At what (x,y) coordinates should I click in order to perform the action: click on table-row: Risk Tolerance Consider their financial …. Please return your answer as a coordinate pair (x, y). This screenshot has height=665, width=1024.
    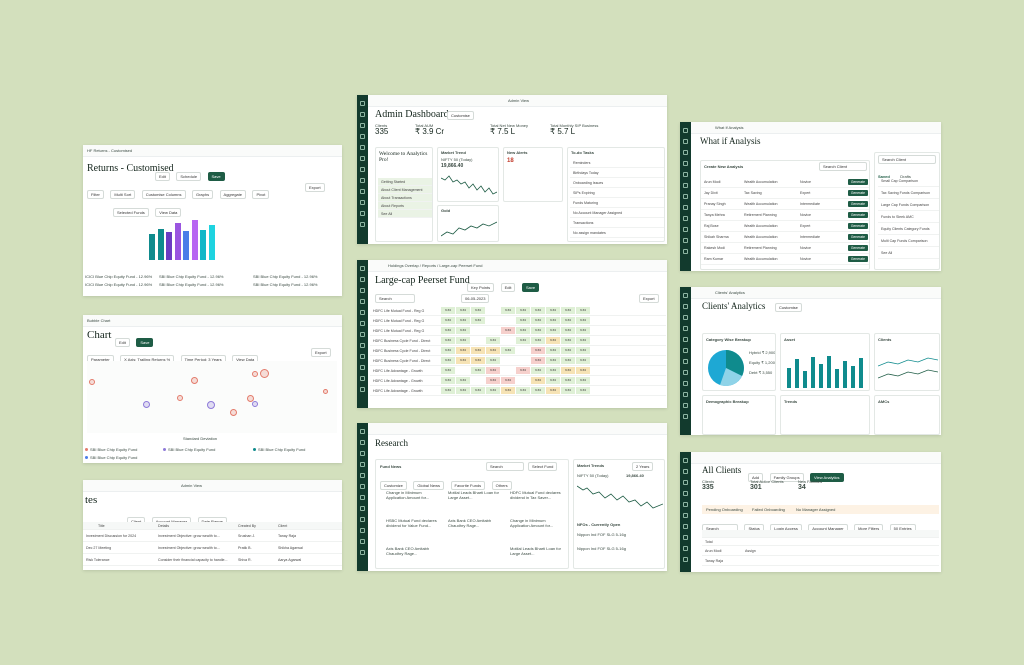
    Looking at the image, I should click on (212, 560).